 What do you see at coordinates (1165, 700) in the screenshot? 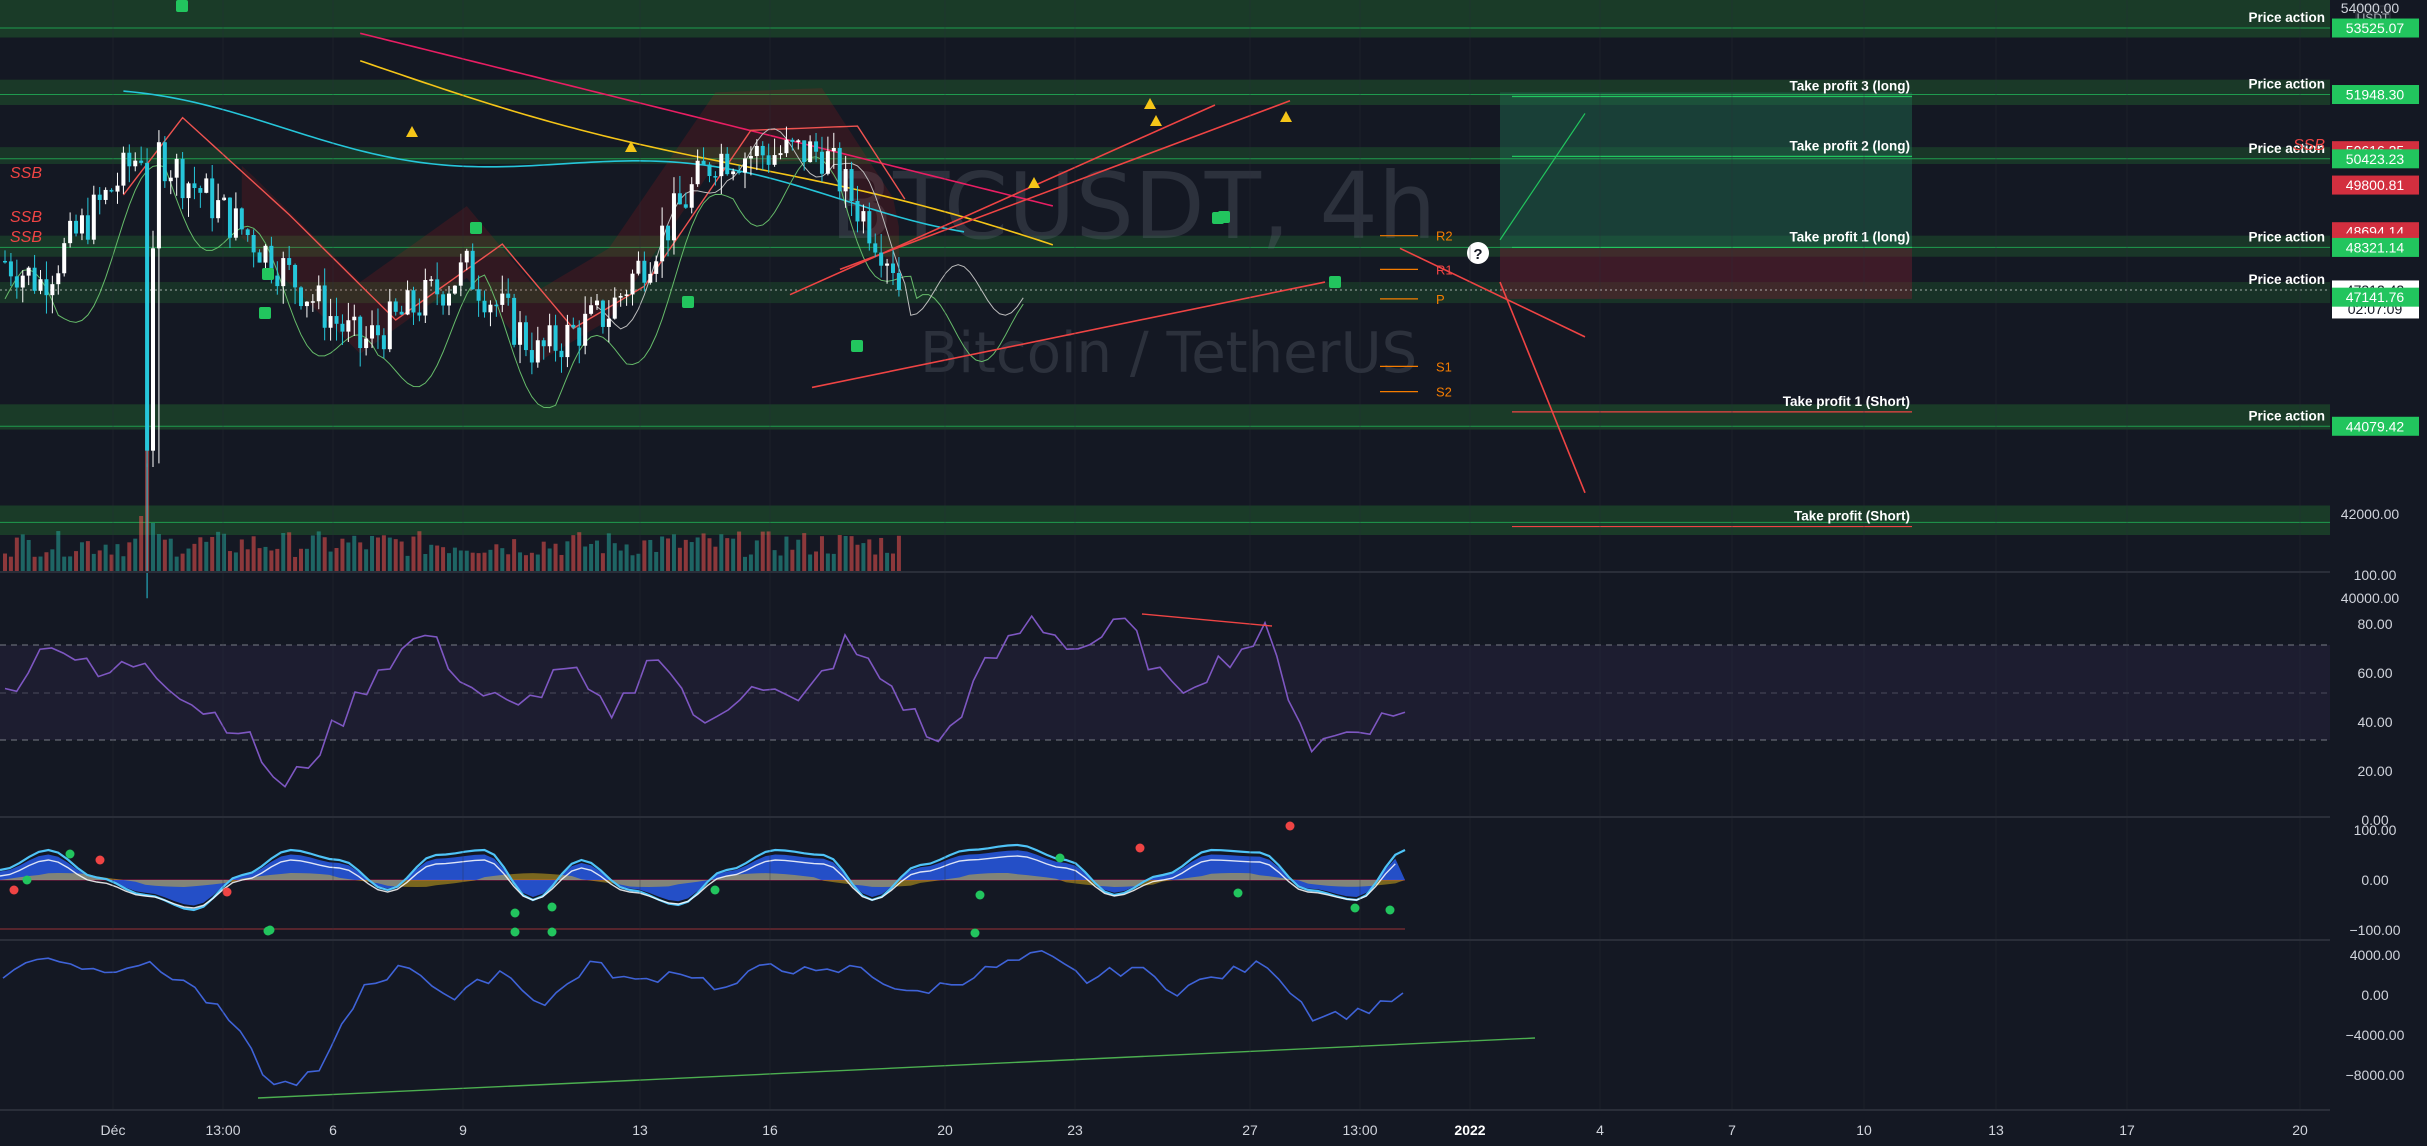
I see `rsi-pane` at bounding box center [1165, 700].